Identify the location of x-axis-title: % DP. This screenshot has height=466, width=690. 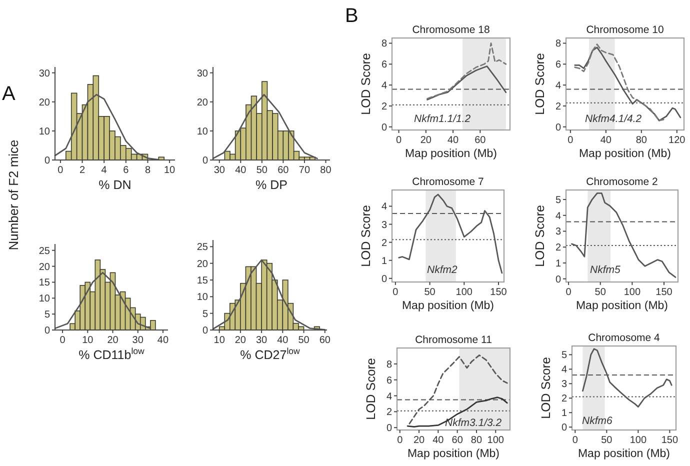
(272, 185).